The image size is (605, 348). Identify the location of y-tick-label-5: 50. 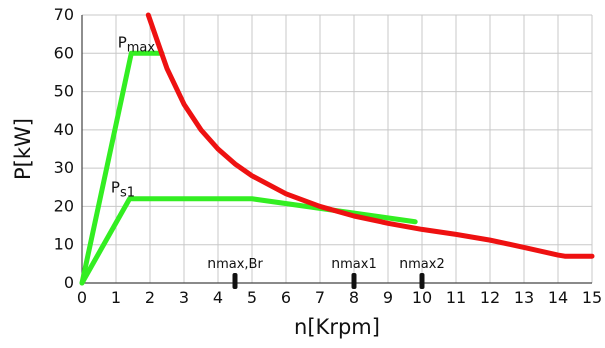
(64, 91).